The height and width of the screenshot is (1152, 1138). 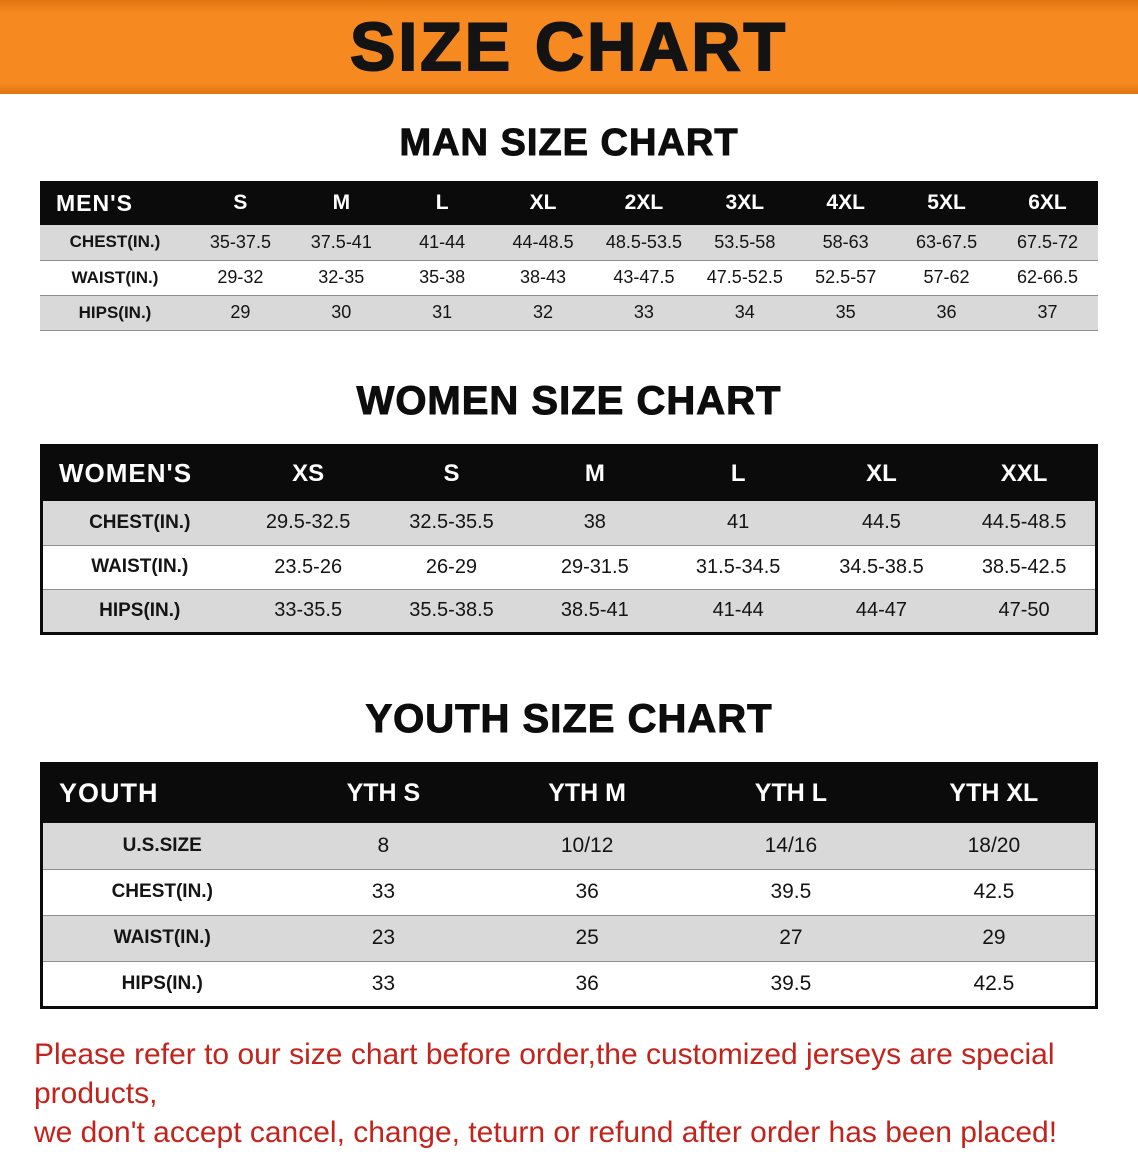 I want to click on table-cell: 44-47, so click(x=881, y=610).